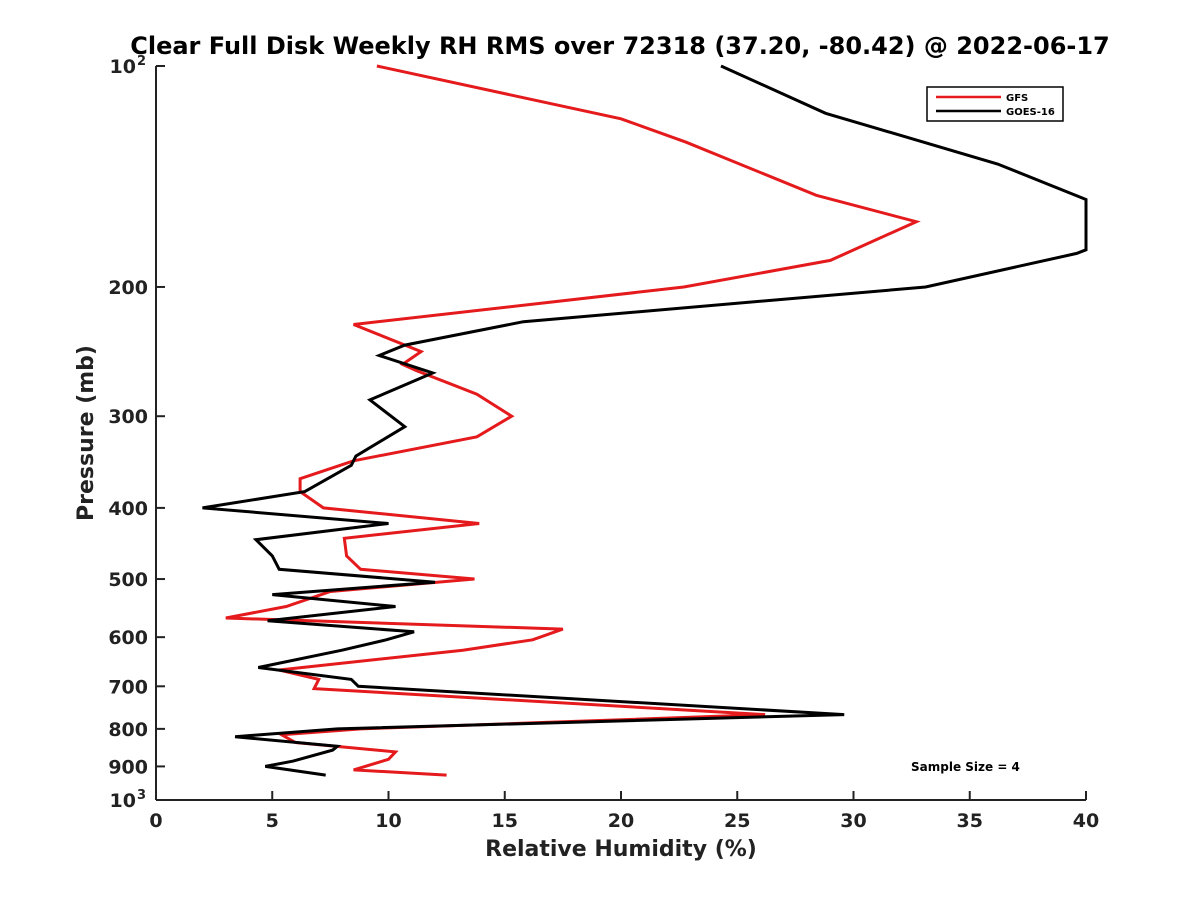 This screenshot has width=1200, height=900. Describe the element at coordinates (272, 821) in the screenshot. I see `x-tick-label: 5` at that location.